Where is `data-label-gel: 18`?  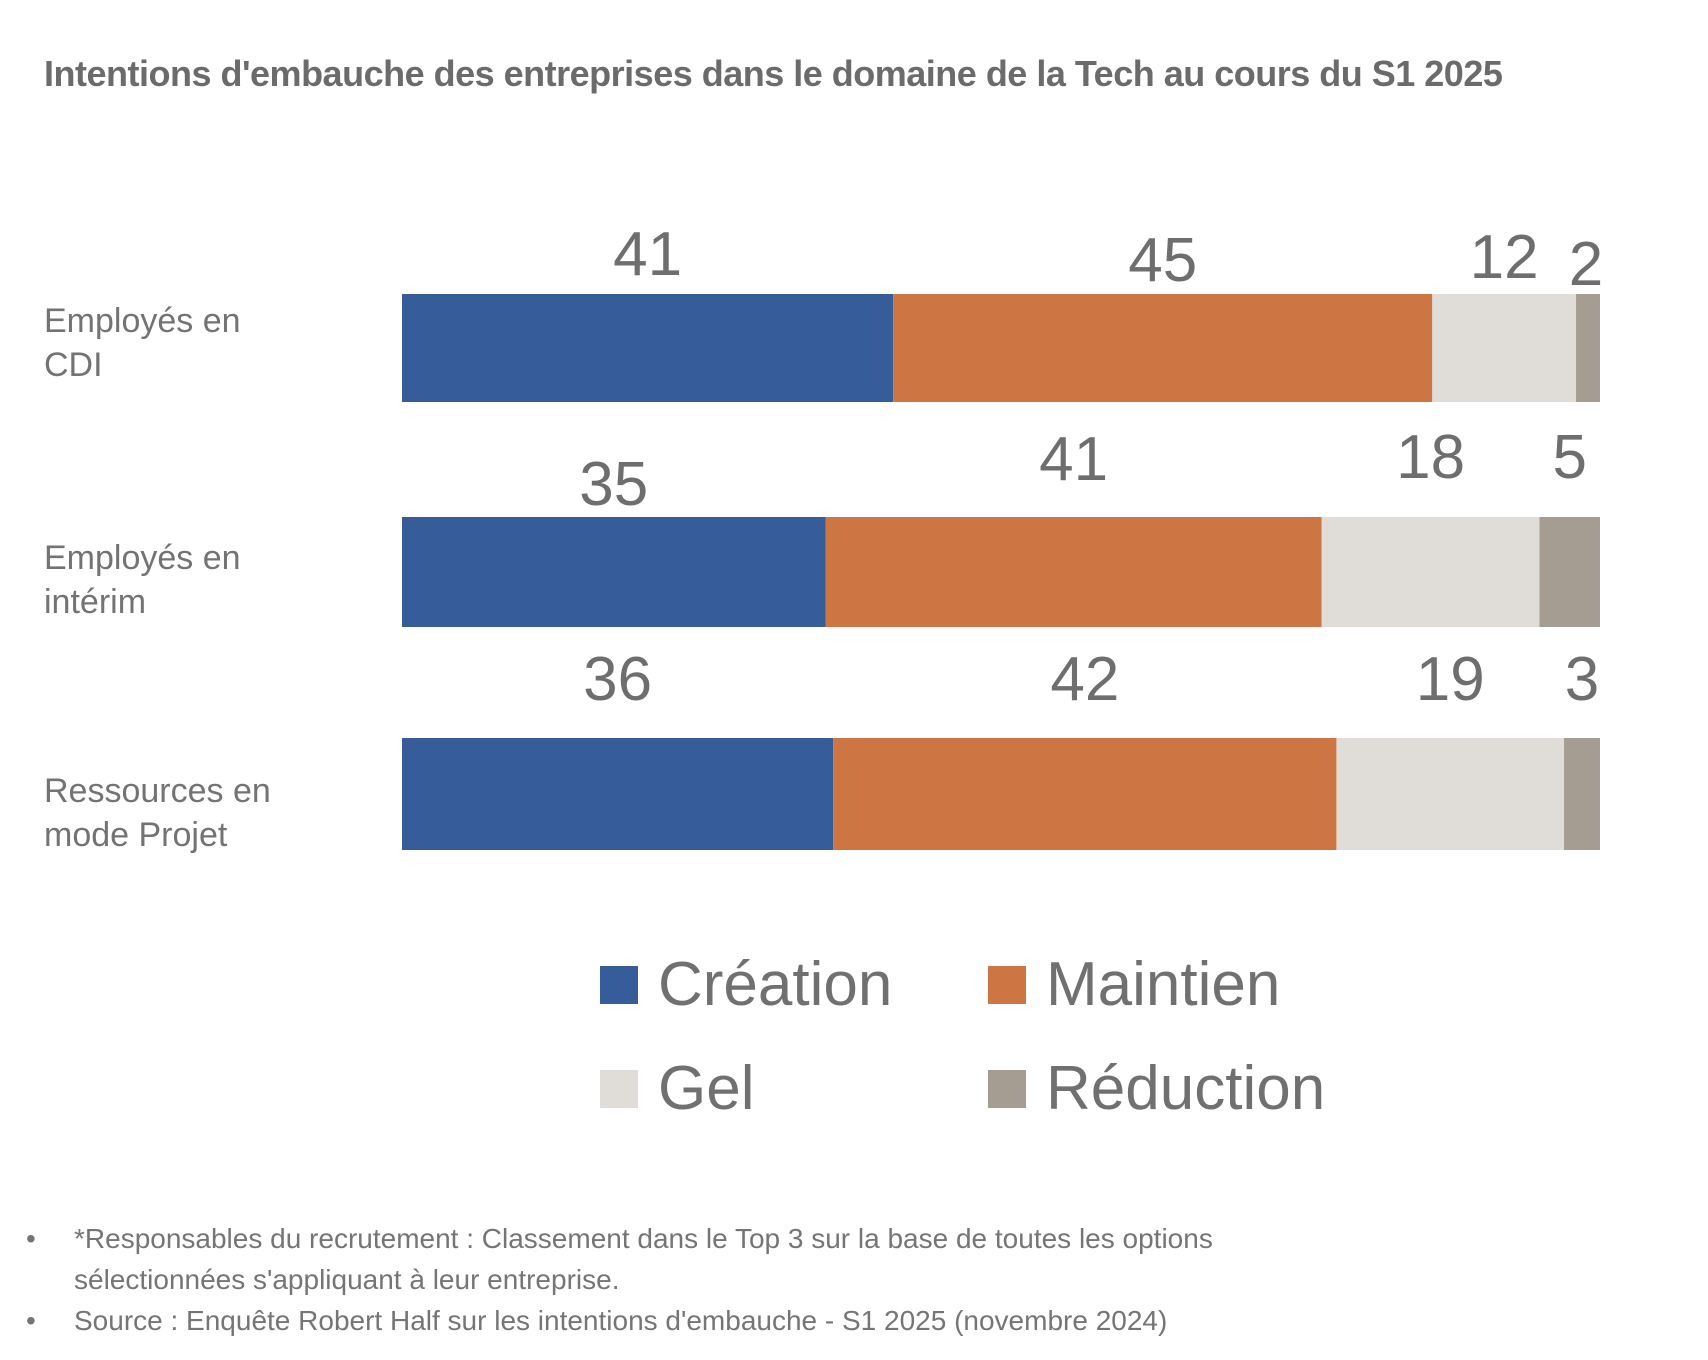 data-label-gel: 18 is located at coordinates (1430, 457).